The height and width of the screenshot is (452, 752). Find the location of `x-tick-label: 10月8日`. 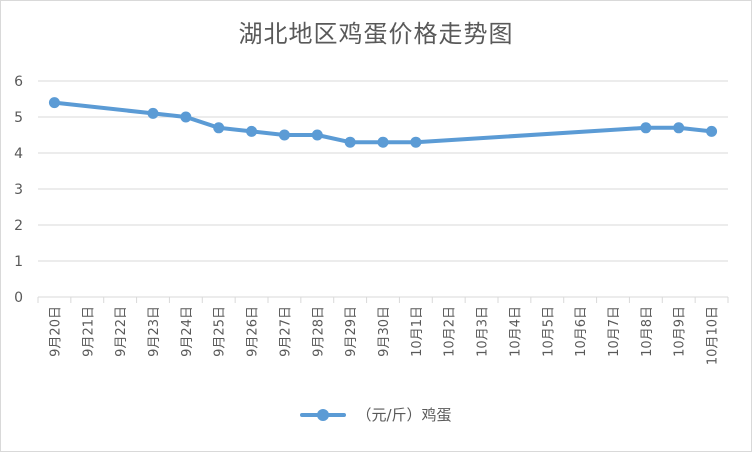

x-tick-label: 10月8日 is located at coordinates (647, 331).